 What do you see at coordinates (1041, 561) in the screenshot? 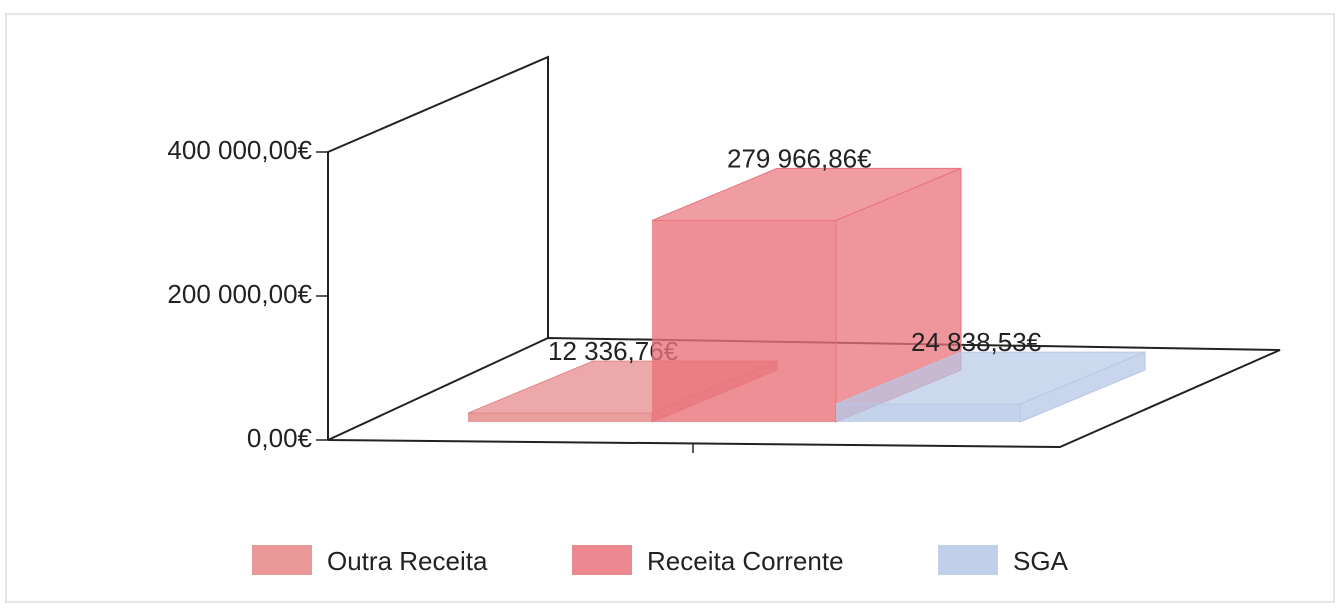
I see `legend-label: SGA` at bounding box center [1041, 561].